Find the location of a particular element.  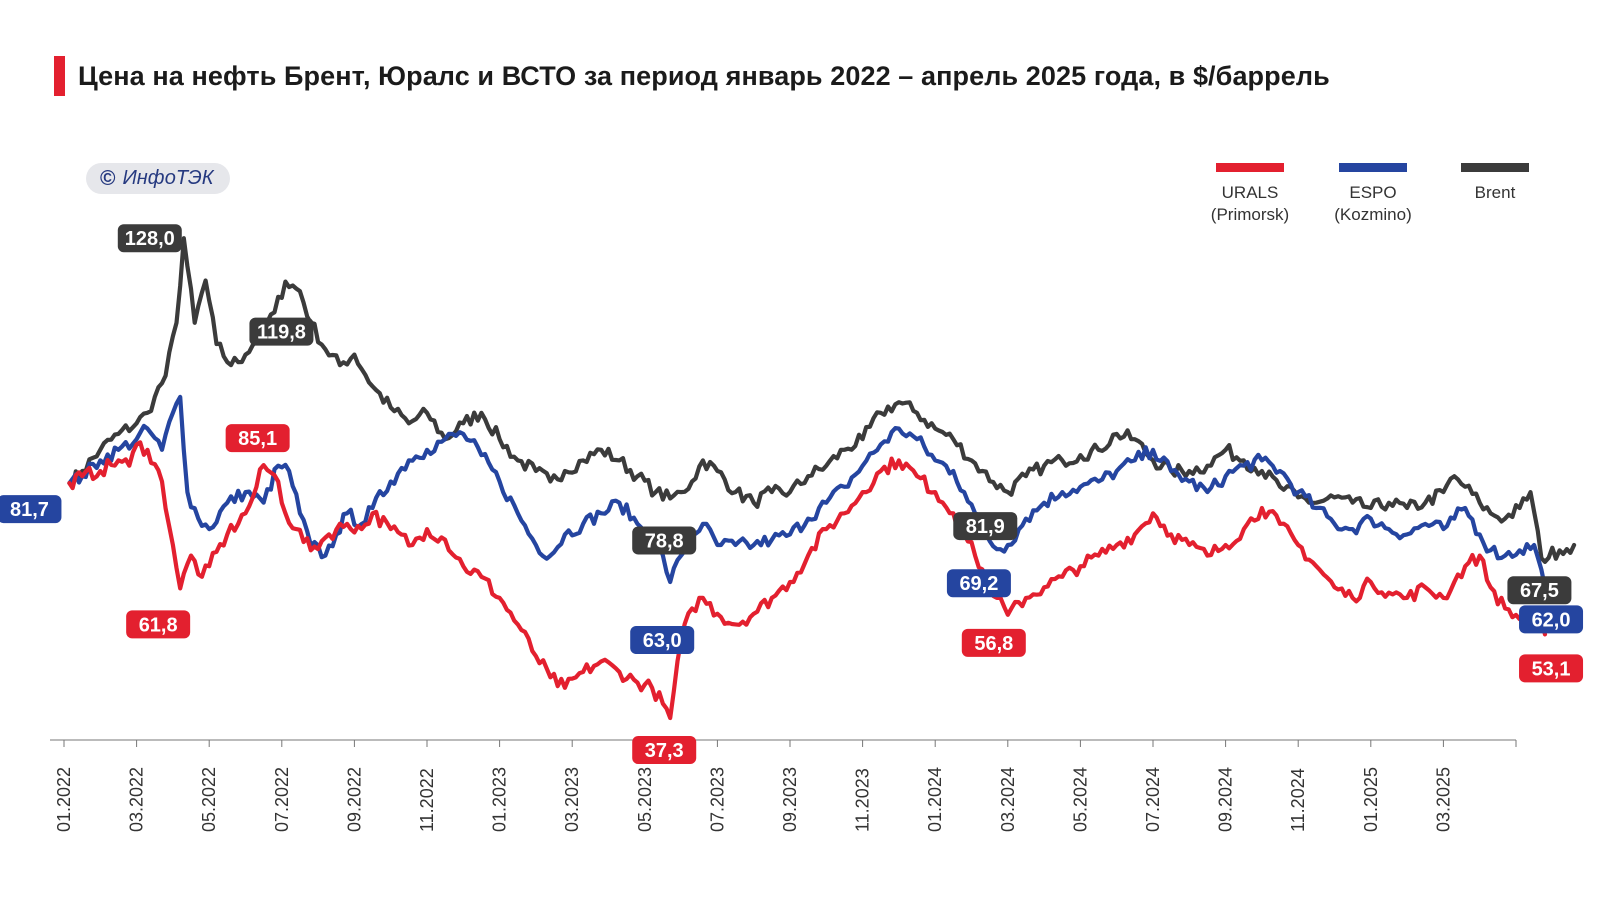

value-label-espo: 62,0 is located at coordinates (1551, 620).